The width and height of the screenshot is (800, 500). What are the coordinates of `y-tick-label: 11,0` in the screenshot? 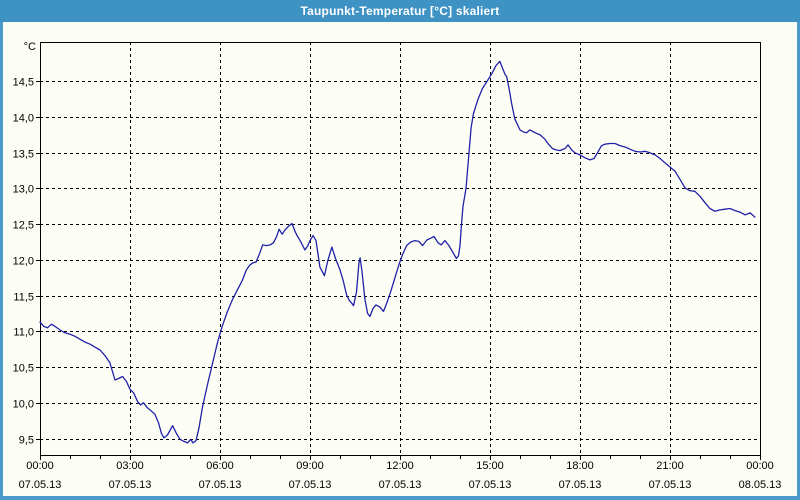 It's located at (23, 333).